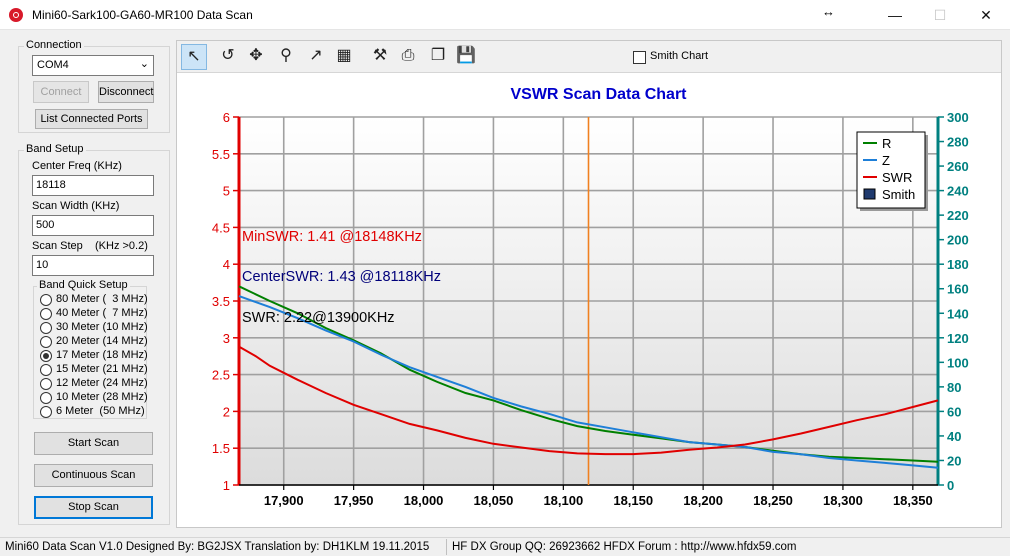  Describe the element at coordinates (958, 166) in the screenshot. I see `y-right-tick-label: 260` at that location.